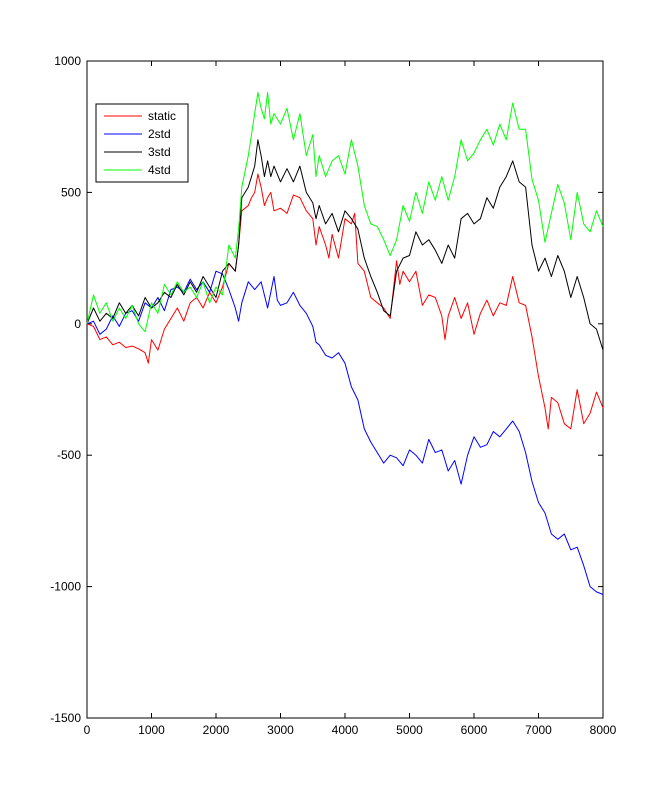 The height and width of the screenshot is (808, 666). What do you see at coordinates (162, 116) in the screenshot?
I see `legend-label-static: static` at bounding box center [162, 116].